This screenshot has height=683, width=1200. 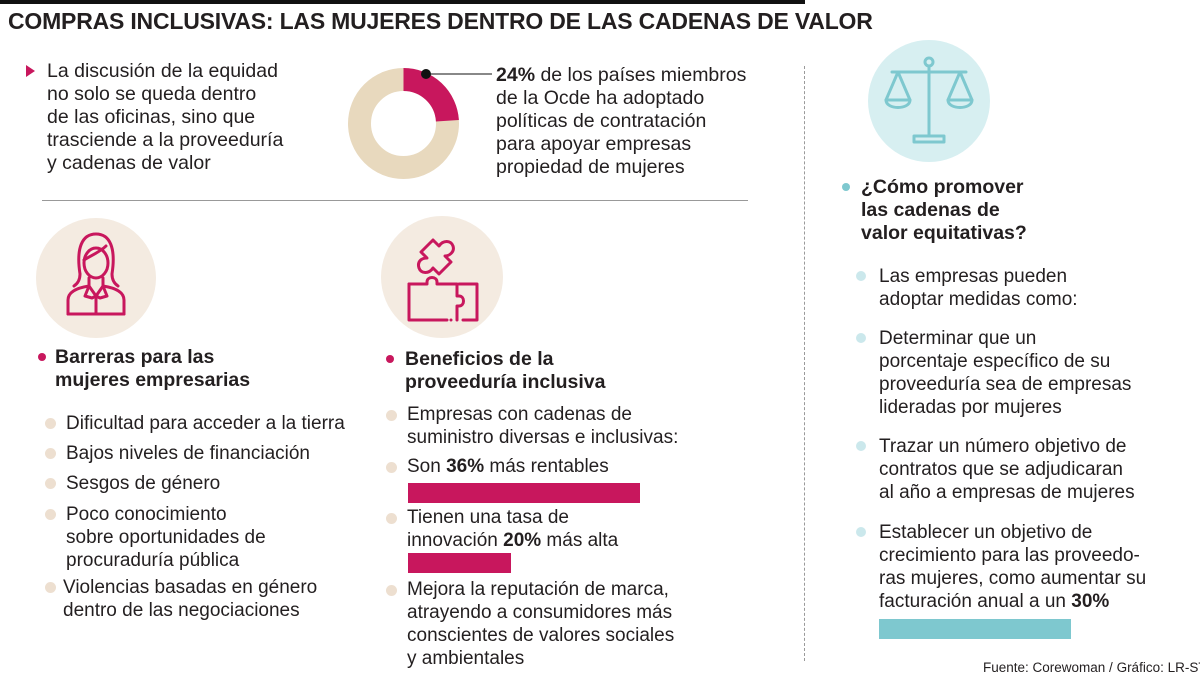 What do you see at coordinates (152, 94) in the screenshot?
I see `intro-line: no solo se queda dentro` at bounding box center [152, 94].